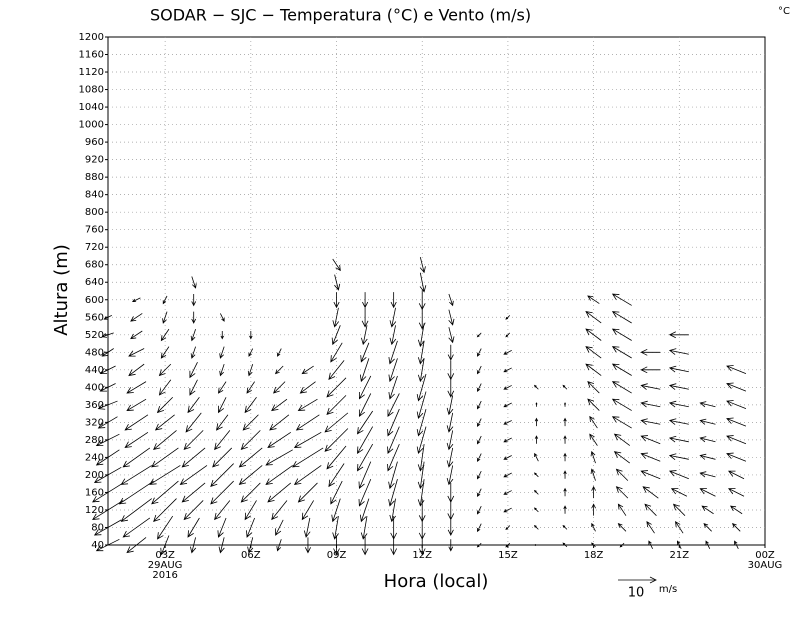  I want to click on y-tick-label: 240, so click(94, 457).